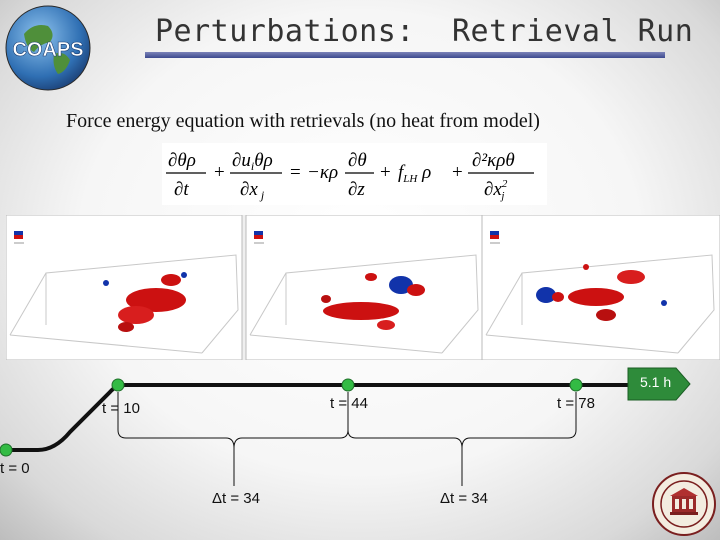 The height and width of the screenshot is (540, 720). What do you see at coordinates (322, 172) in the screenshot?
I see `svg-text: −κρ` at bounding box center [322, 172].